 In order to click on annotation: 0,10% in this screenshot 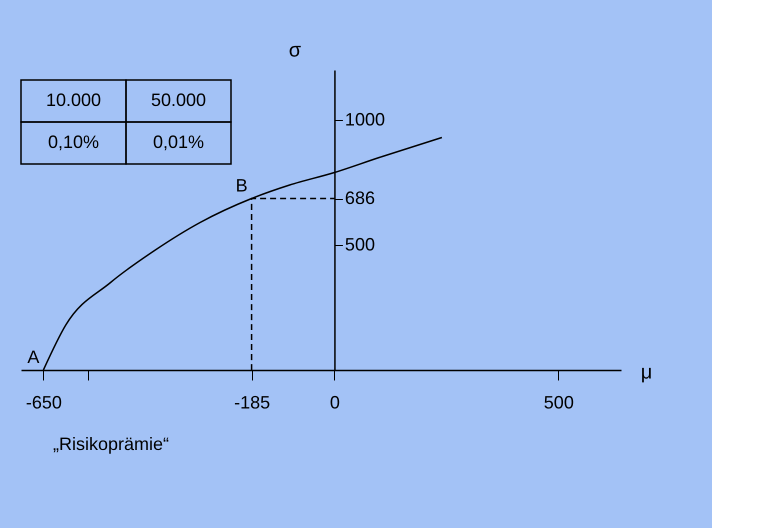, I will do `click(74, 142)`.